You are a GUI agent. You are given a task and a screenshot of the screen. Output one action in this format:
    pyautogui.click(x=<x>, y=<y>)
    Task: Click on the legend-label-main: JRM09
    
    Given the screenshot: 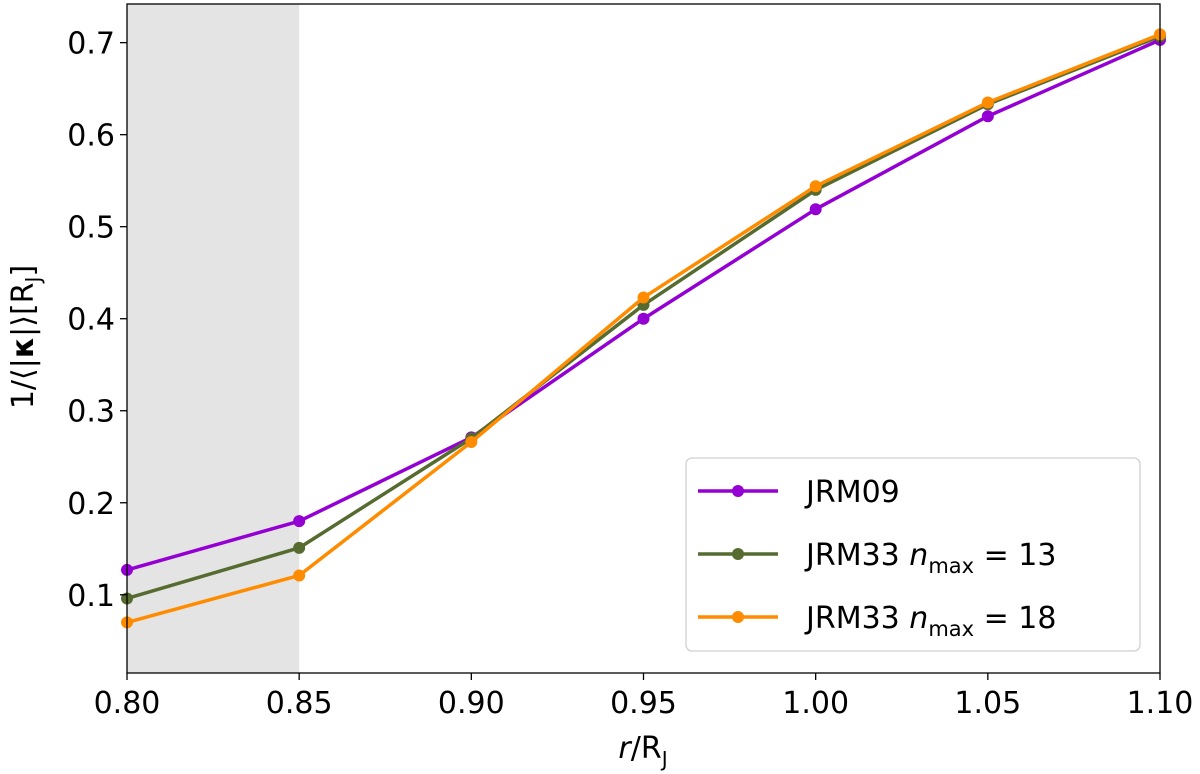 What is the action you would take?
    pyautogui.click(x=852, y=492)
    